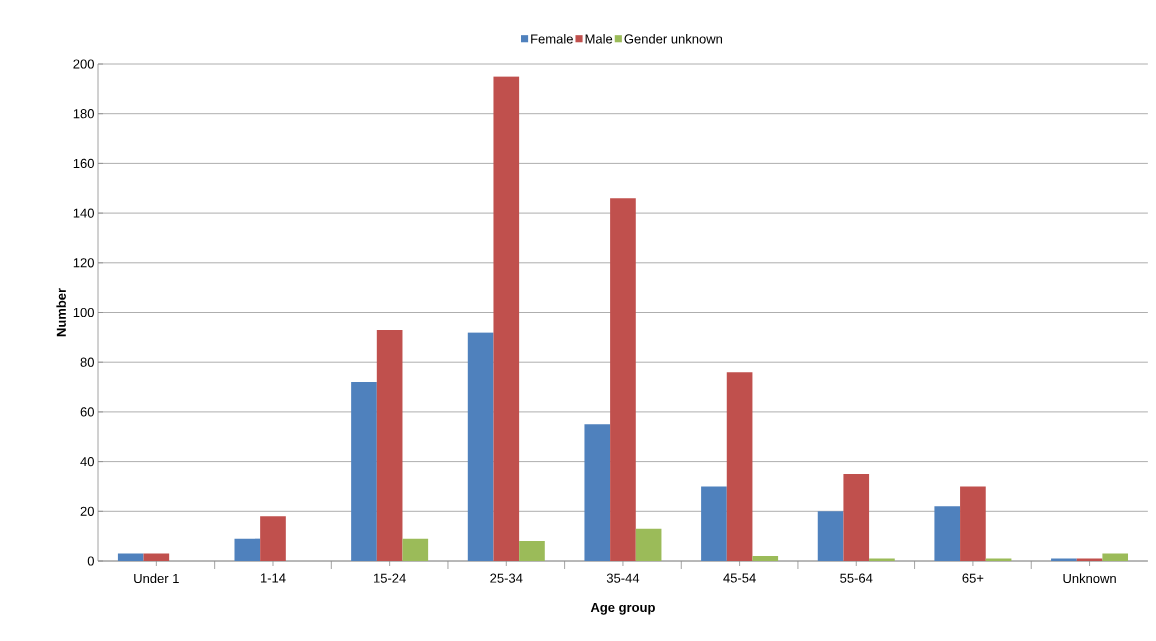 The height and width of the screenshot is (641, 1156). Describe the element at coordinates (1089, 578) in the screenshot. I see `x-tick-label: Unknown` at that location.